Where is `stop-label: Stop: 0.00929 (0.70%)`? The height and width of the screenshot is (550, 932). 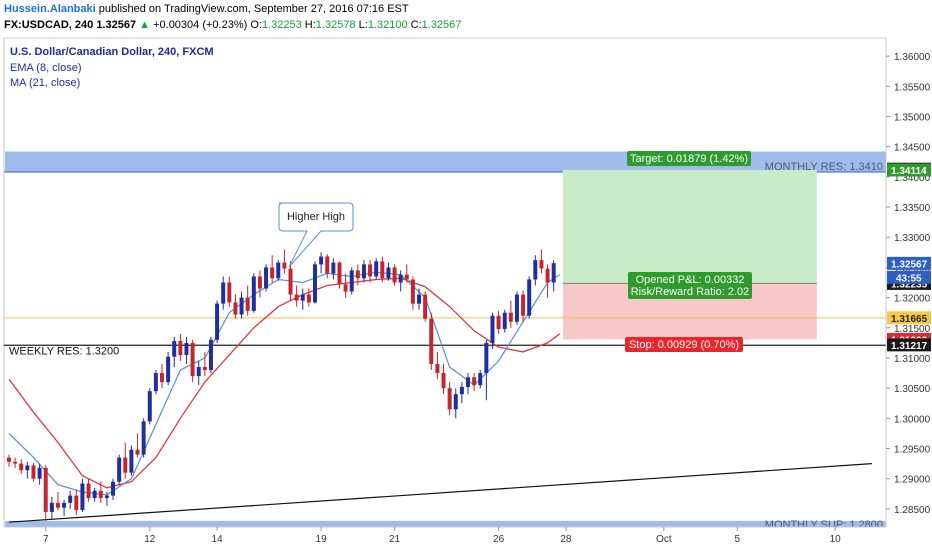 stop-label: Stop: 0.00929 (0.70%) is located at coordinates (684, 344).